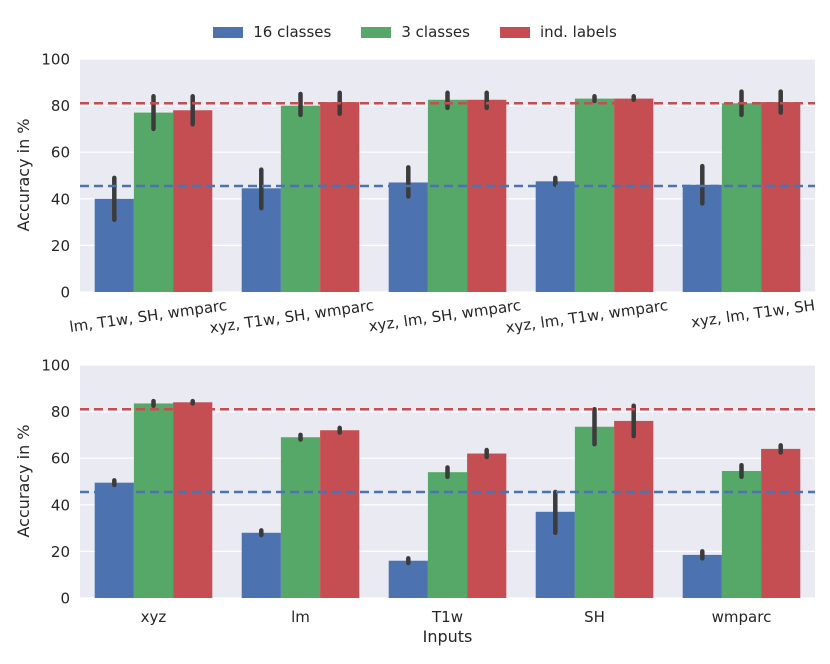  Describe the element at coordinates (781, 197) in the screenshot. I see `top-bar-ind-labels-xyz-lm-t1w-sh` at that location.